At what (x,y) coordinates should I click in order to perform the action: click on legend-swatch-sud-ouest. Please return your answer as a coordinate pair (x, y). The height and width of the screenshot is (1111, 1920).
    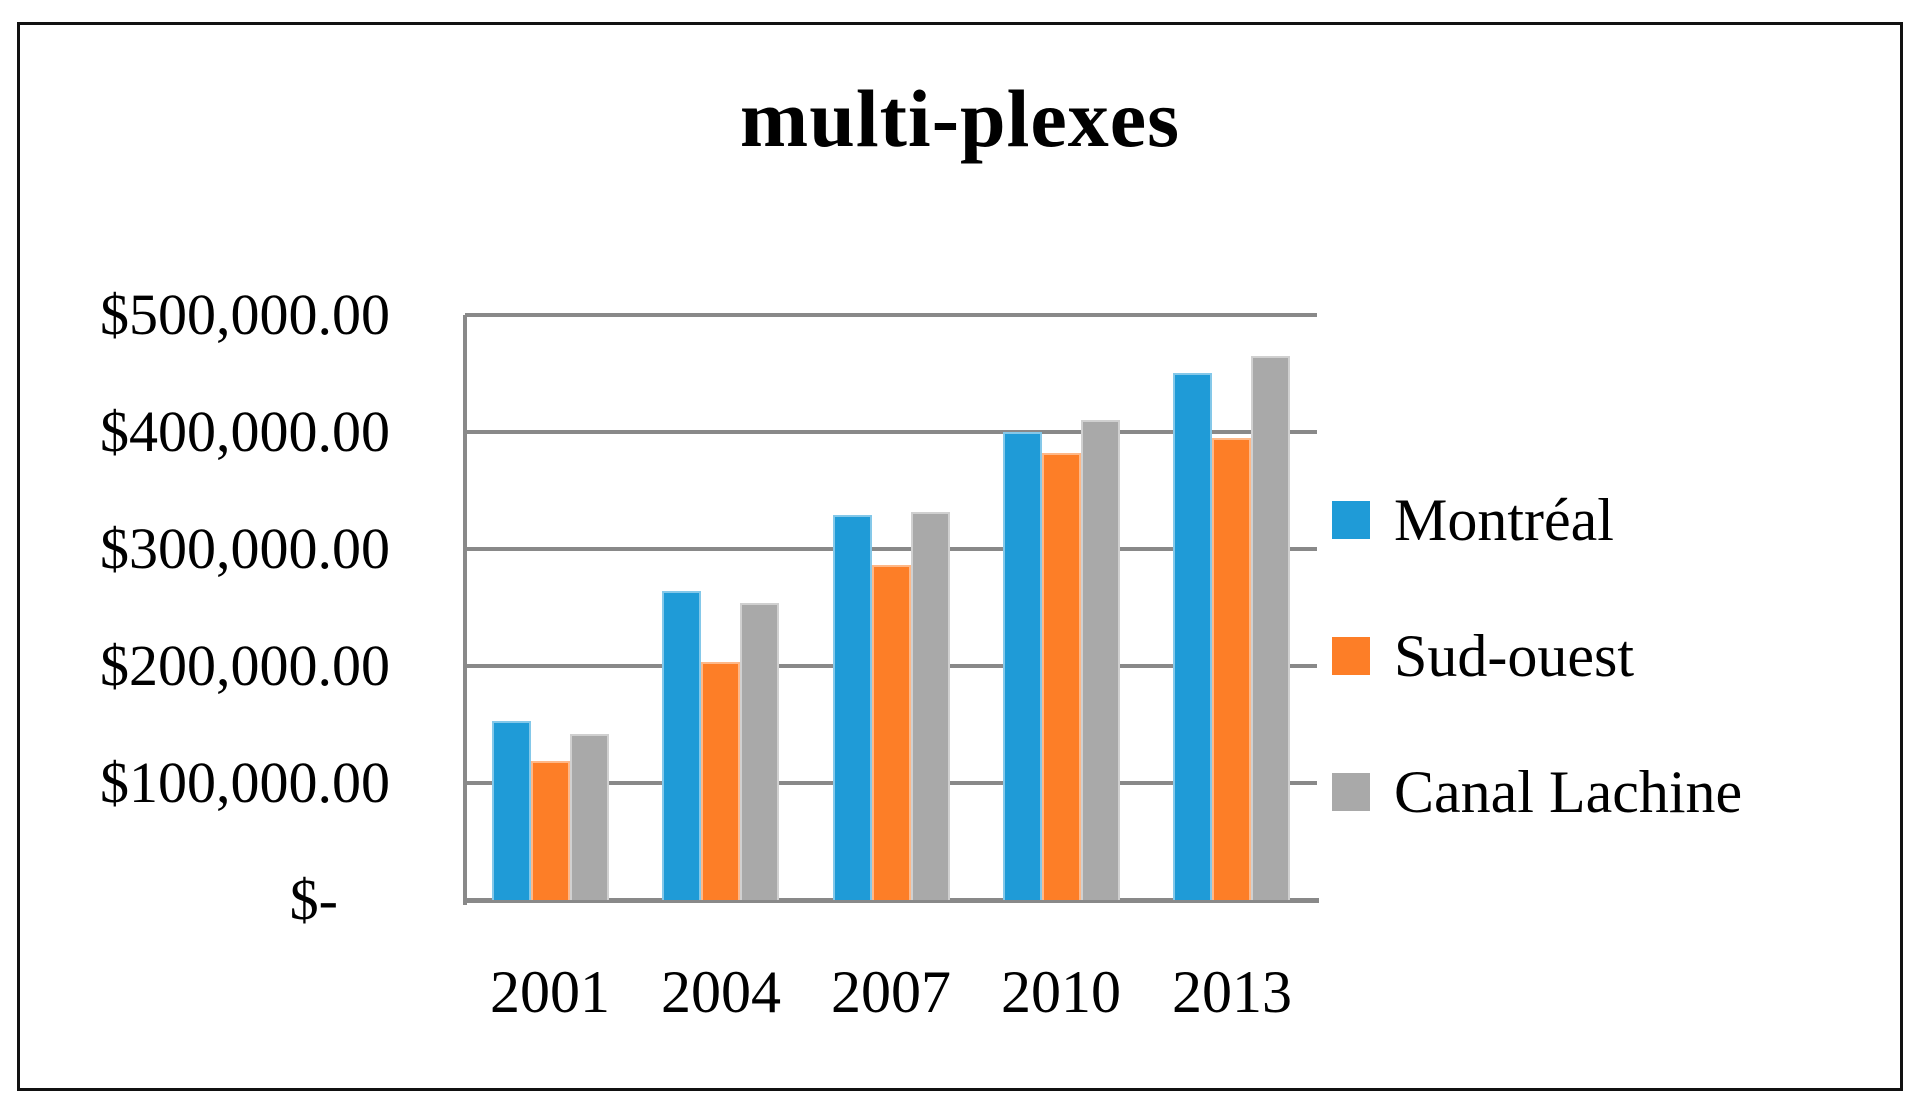
    Looking at the image, I should click on (1351, 656).